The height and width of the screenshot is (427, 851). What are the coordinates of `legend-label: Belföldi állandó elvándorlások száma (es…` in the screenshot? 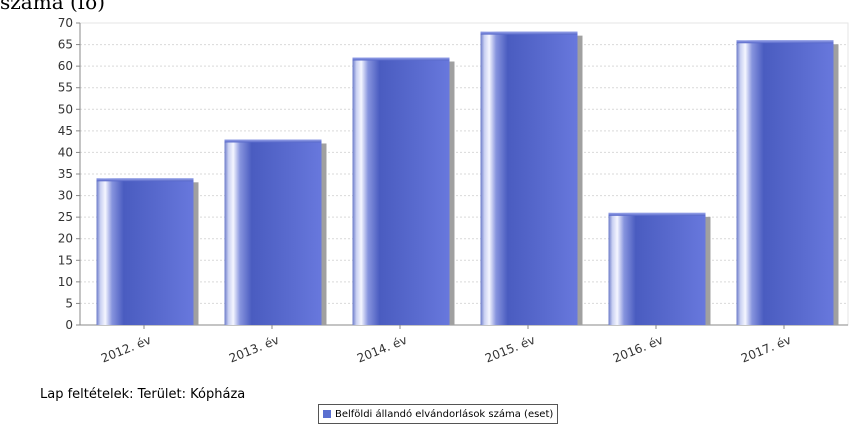 It's located at (444, 414).